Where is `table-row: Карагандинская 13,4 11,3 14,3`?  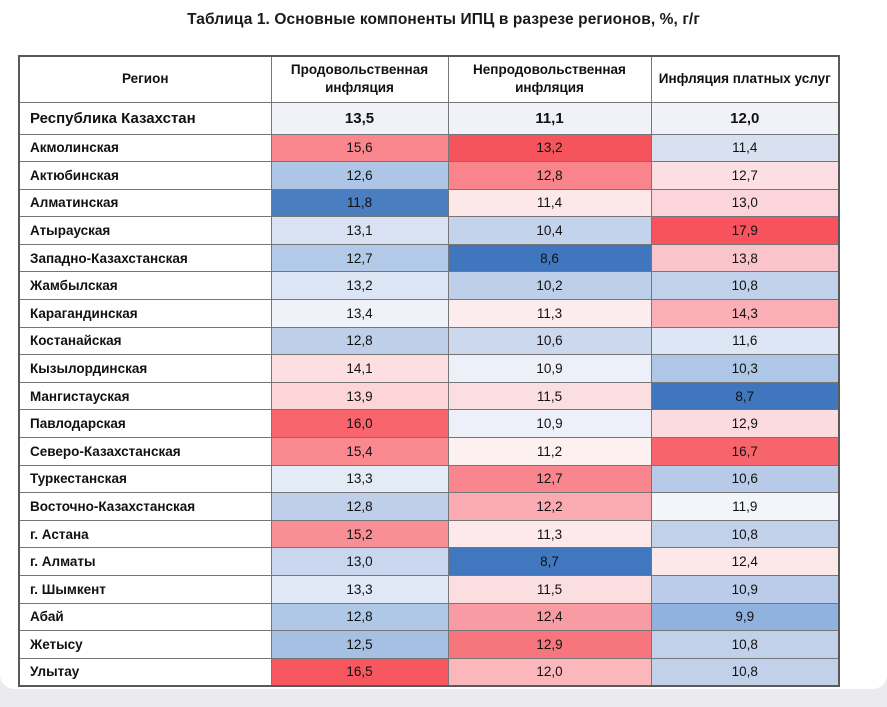 table-row: Карагандинская 13,4 11,3 14,3 is located at coordinates (429, 313).